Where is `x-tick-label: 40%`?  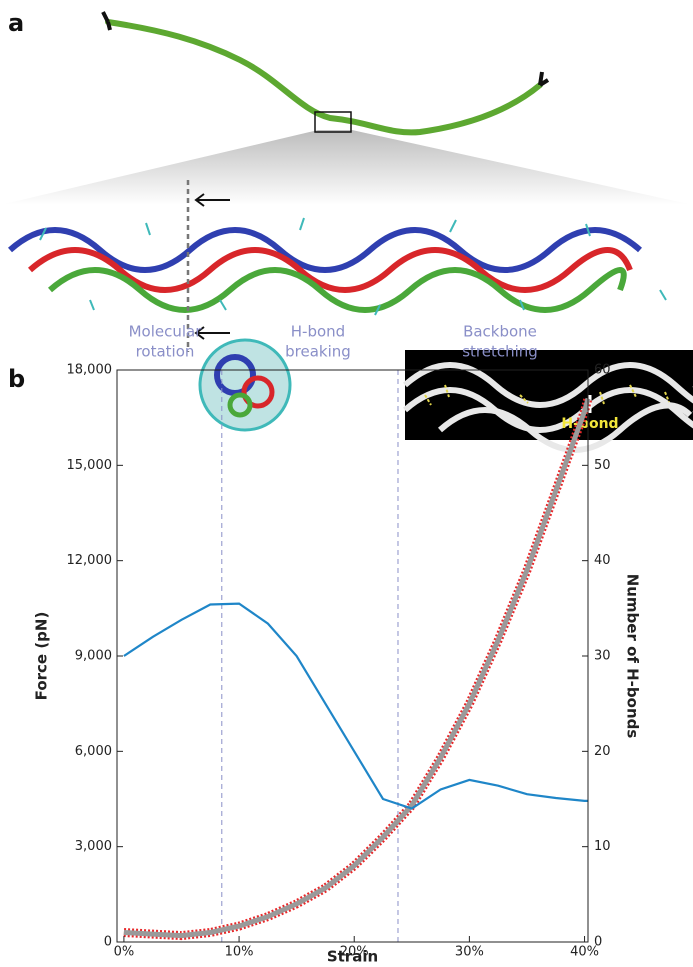 x-tick-label: 40% is located at coordinates (584, 952).